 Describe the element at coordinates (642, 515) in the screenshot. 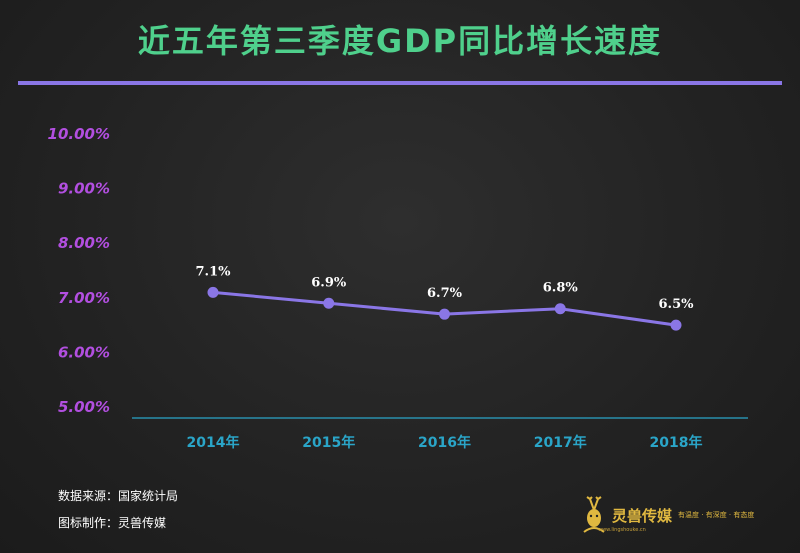

I see `brand-name: 灵兽传媒` at that location.